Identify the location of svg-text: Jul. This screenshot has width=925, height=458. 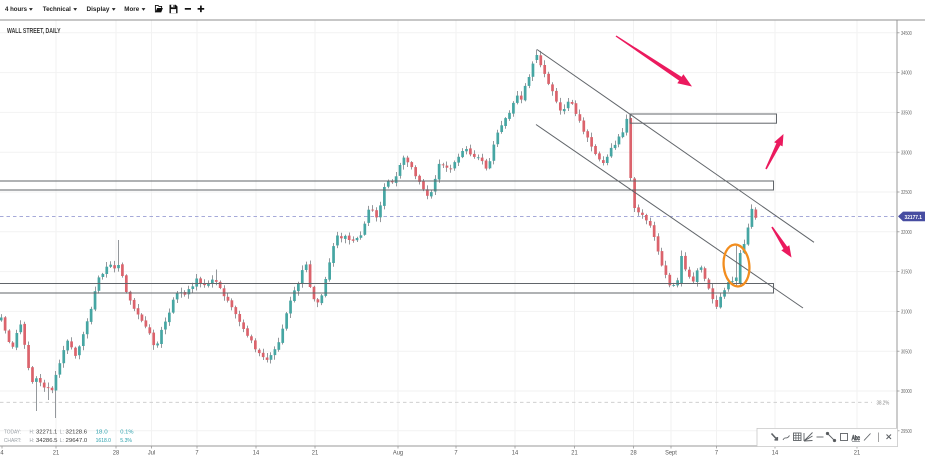
(152, 453).